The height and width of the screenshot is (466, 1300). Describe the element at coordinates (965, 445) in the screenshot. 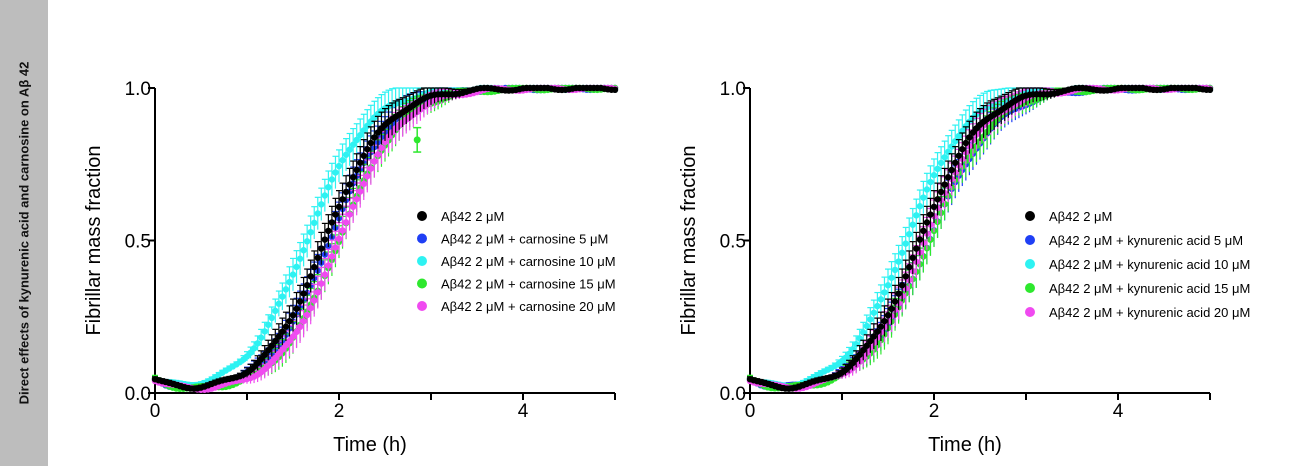

I see `x-axis-title: Time (h)` at that location.